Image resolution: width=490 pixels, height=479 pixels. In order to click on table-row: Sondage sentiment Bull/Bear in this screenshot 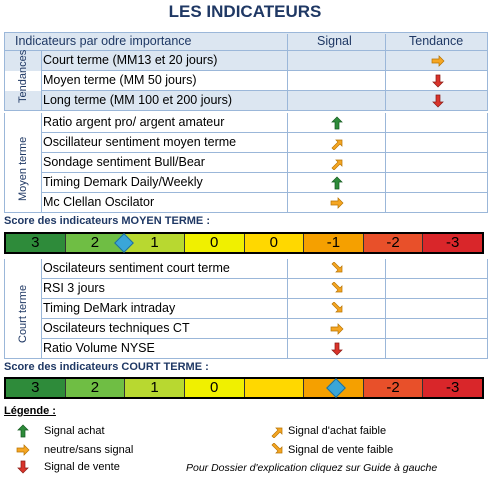, I will do `click(124, 162)`.